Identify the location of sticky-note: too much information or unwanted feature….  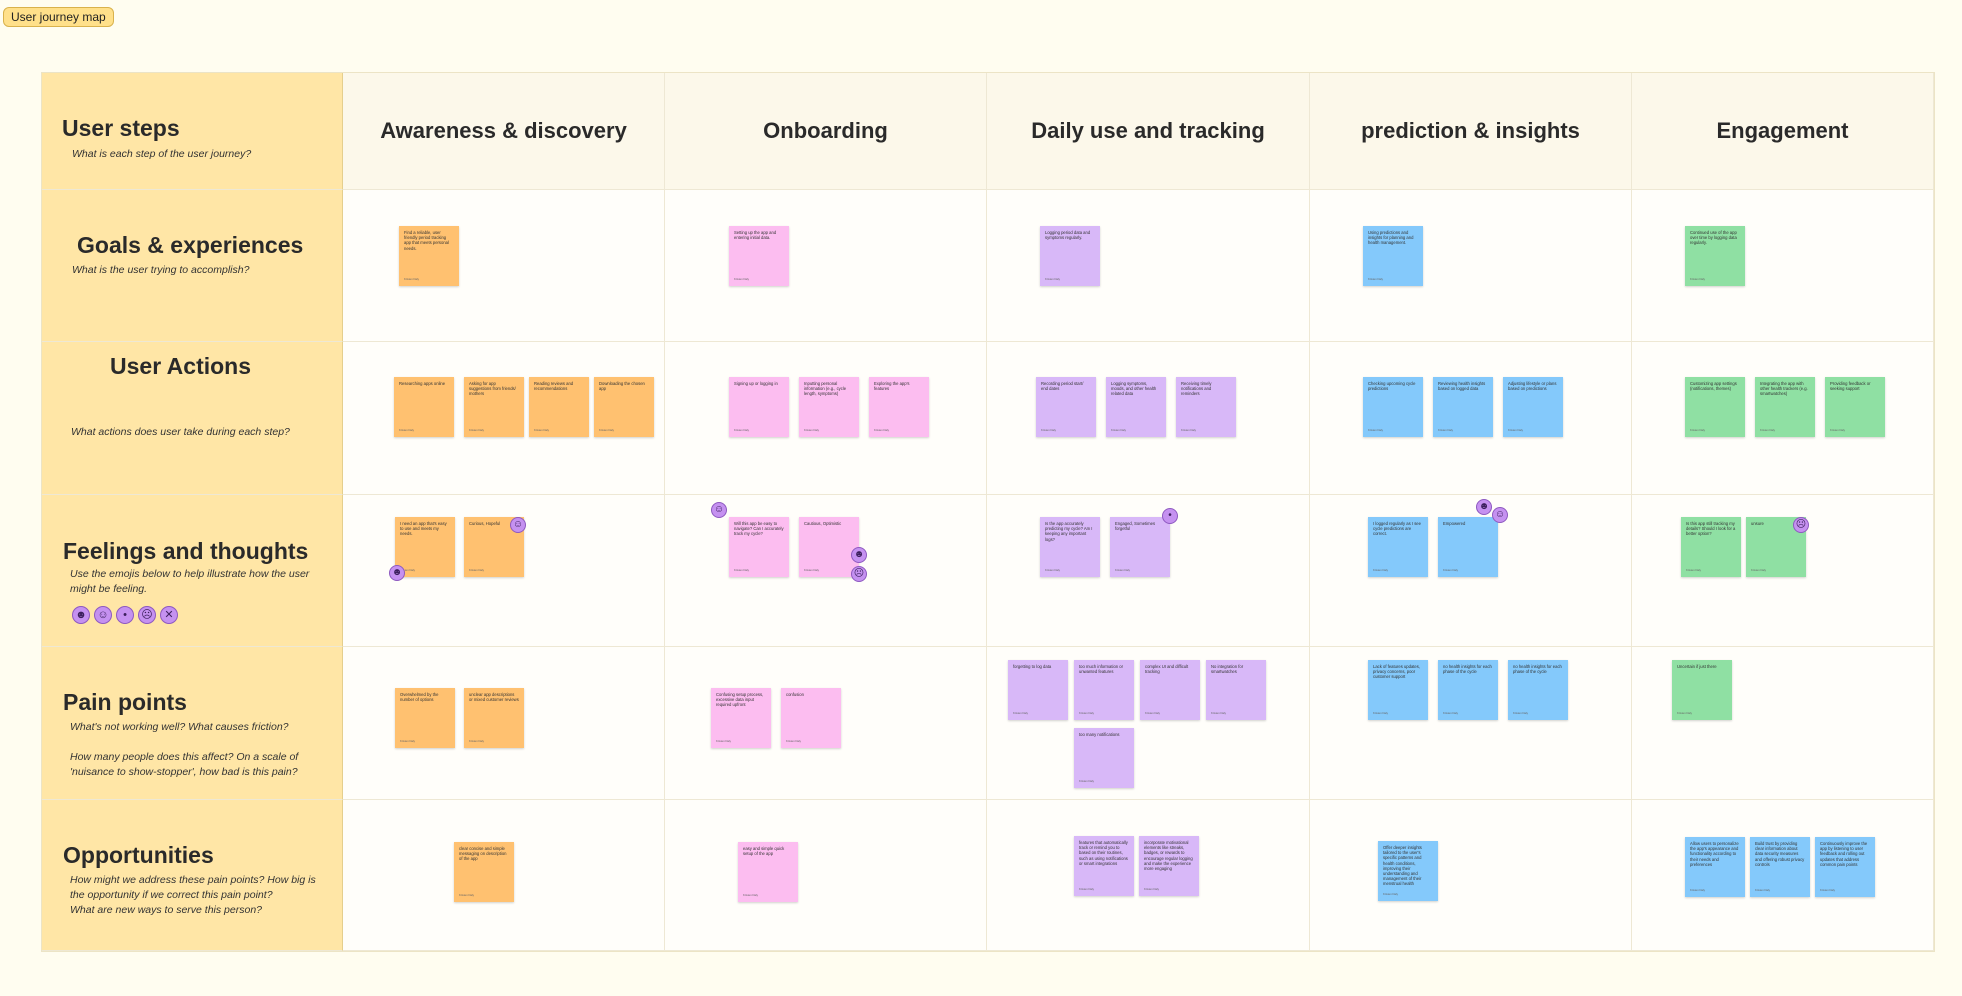
(1104, 690).